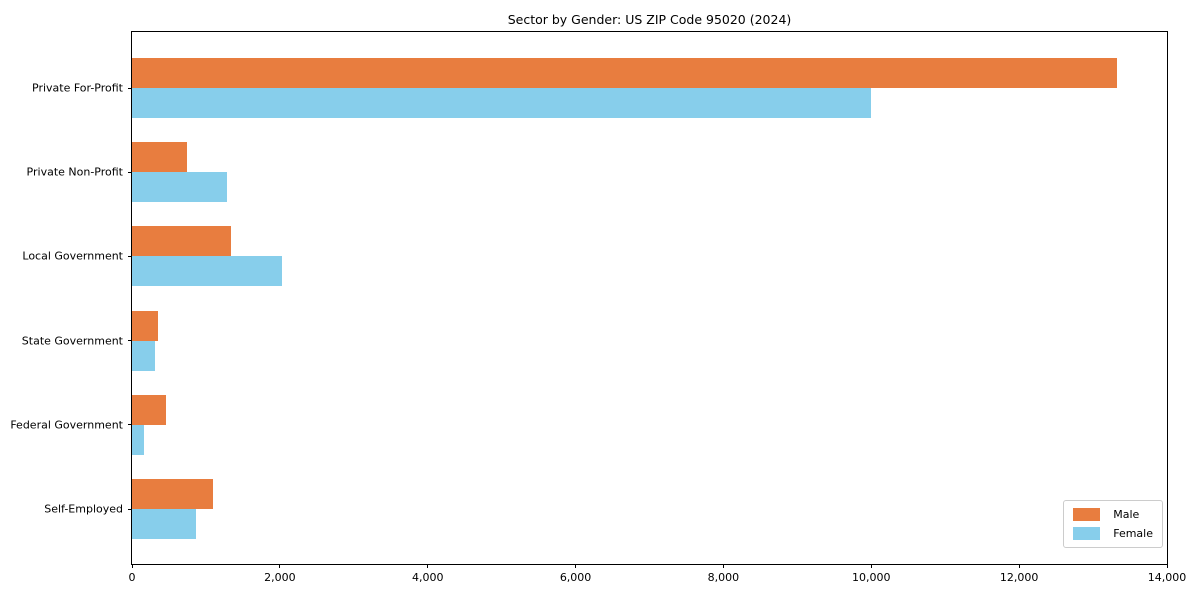 The width and height of the screenshot is (1200, 600). I want to click on y-label-self-employed: Self-Employed, so click(83, 509).